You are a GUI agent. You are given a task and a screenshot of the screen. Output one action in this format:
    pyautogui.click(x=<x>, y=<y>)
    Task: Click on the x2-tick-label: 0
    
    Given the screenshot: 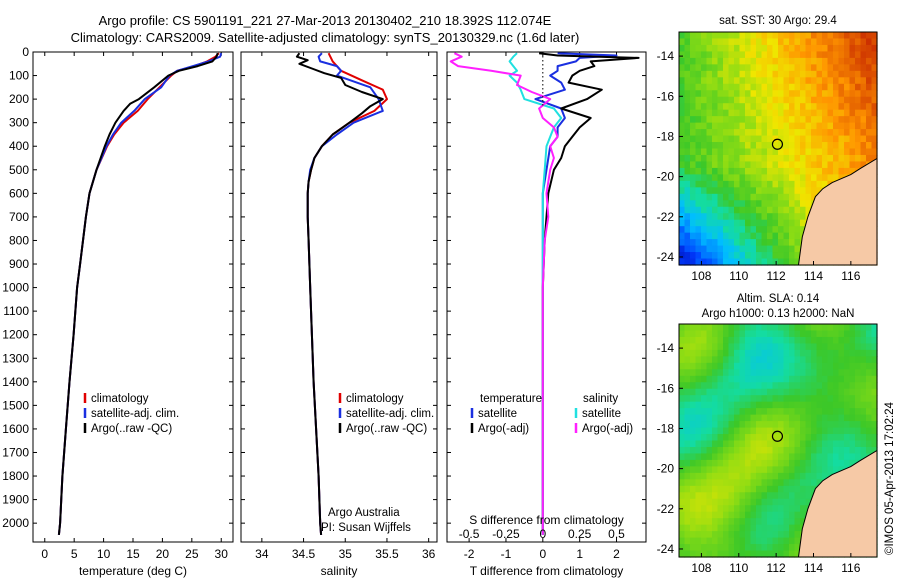 What is the action you would take?
    pyautogui.click(x=542, y=534)
    